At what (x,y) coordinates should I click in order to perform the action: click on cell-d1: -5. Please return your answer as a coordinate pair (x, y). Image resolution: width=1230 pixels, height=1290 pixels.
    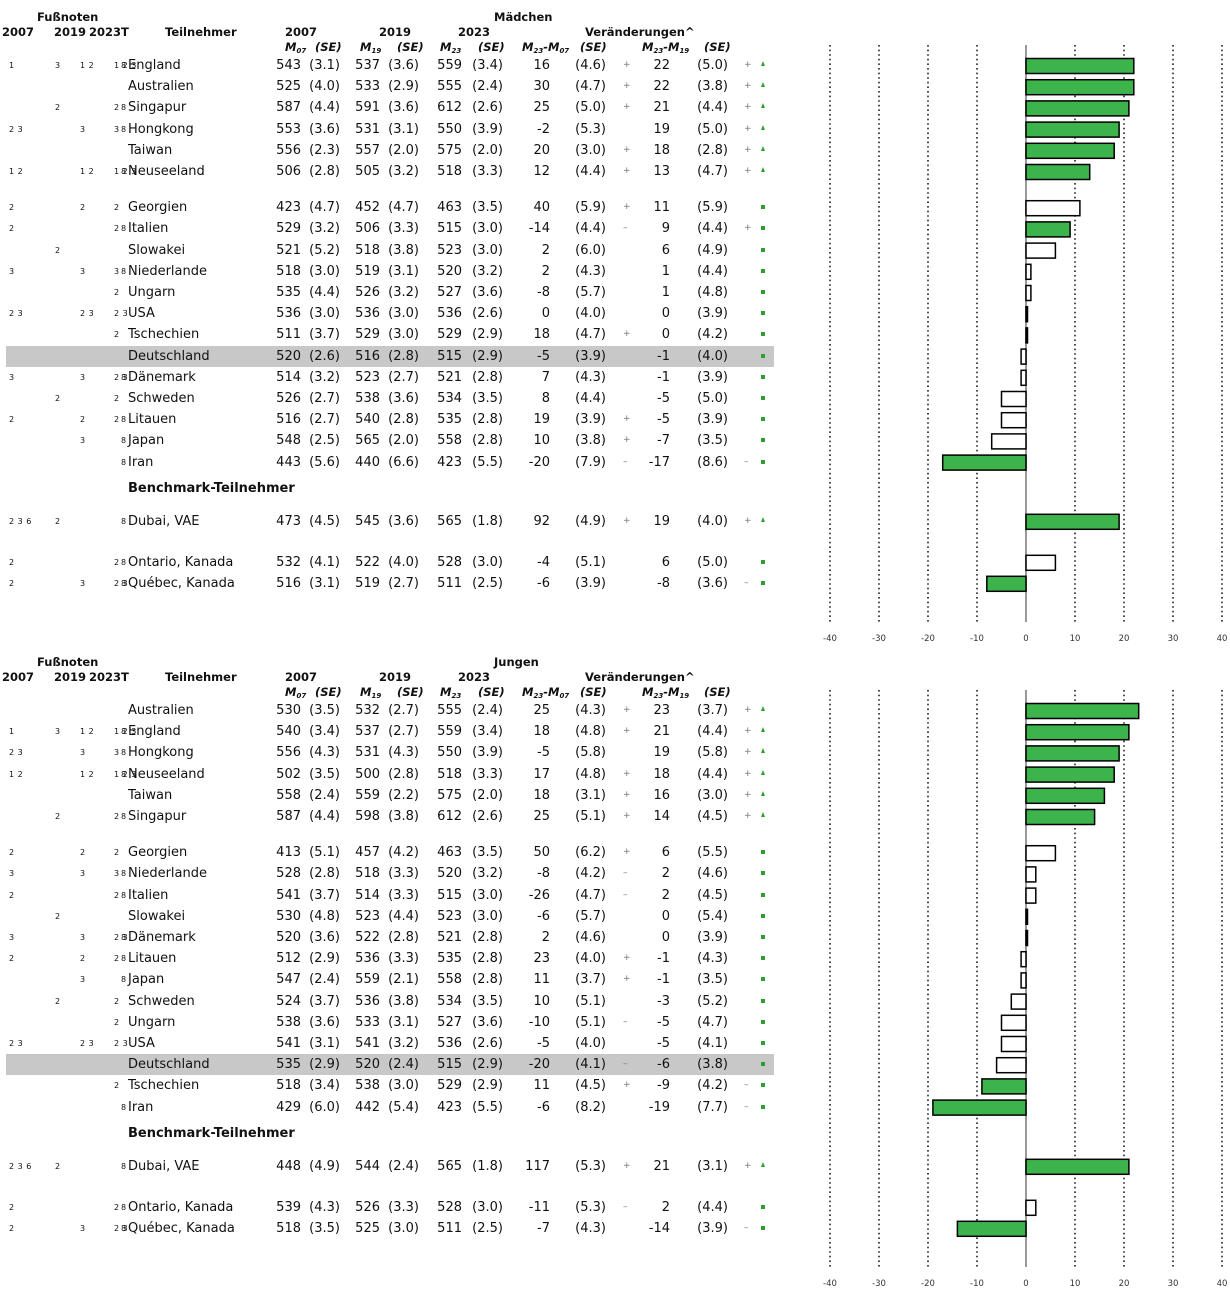
    Looking at the image, I should click on (543, 1043).